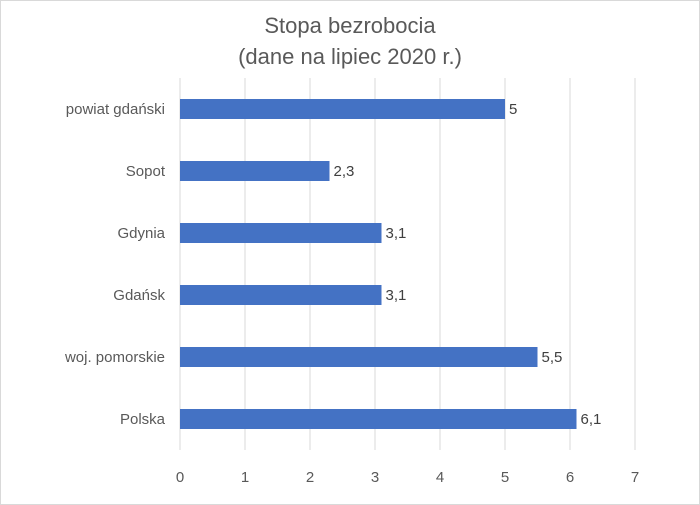 This screenshot has width=700, height=505. I want to click on x-tick-label: 5, so click(505, 477).